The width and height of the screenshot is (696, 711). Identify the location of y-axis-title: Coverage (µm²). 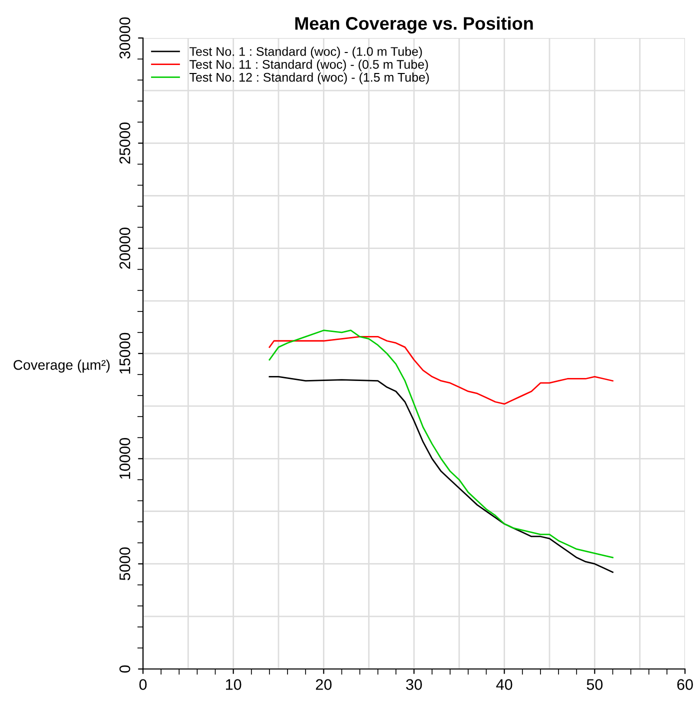
(62, 366).